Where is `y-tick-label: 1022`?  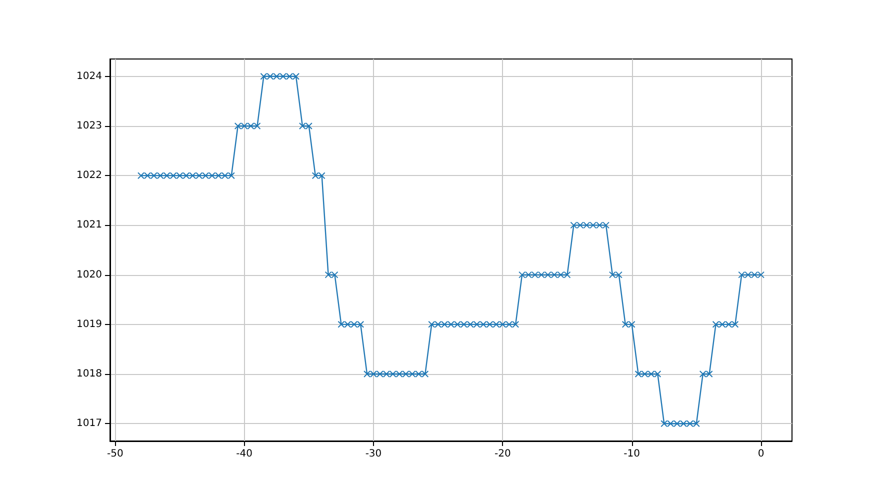 y-tick-label: 1022 is located at coordinates (89, 176).